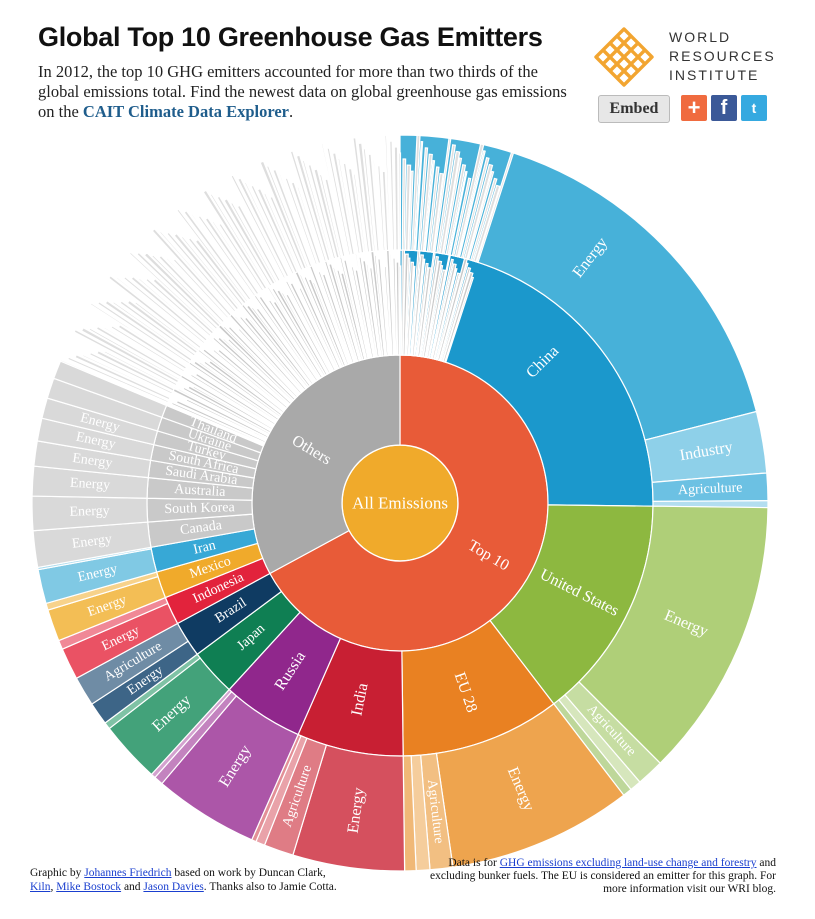  Describe the element at coordinates (128, 873) in the screenshot. I see `credit-link-friedrich: Johannes Friedrich` at that location.